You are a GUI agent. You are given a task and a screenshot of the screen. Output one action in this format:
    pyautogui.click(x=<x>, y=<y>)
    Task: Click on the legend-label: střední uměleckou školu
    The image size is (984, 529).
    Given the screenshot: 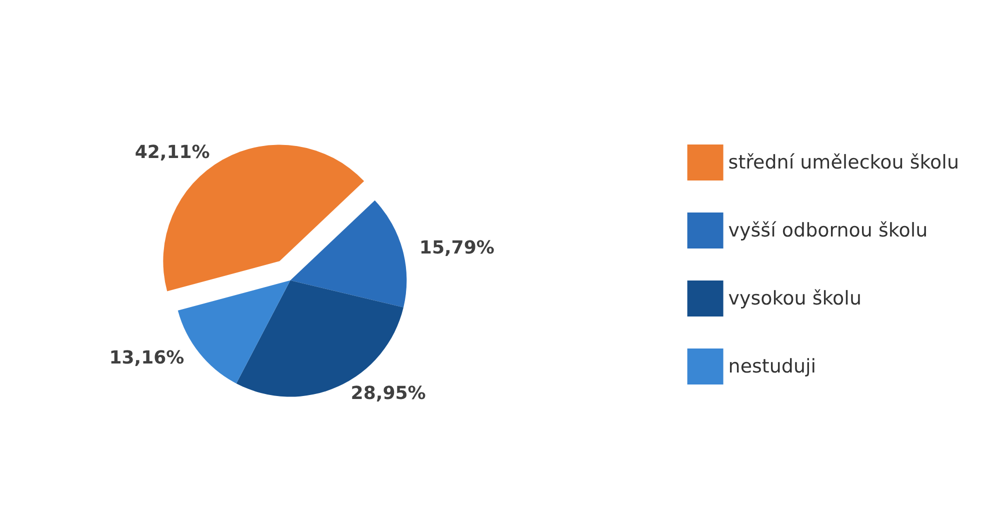 What is the action you would take?
    pyautogui.click(x=844, y=163)
    